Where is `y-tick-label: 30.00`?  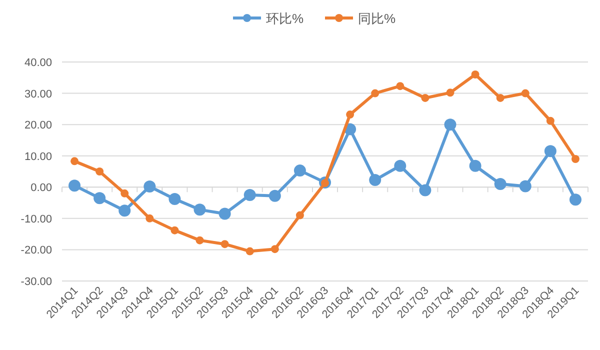 y-tick-label: 30.00 is located at coordinates (38, 94).